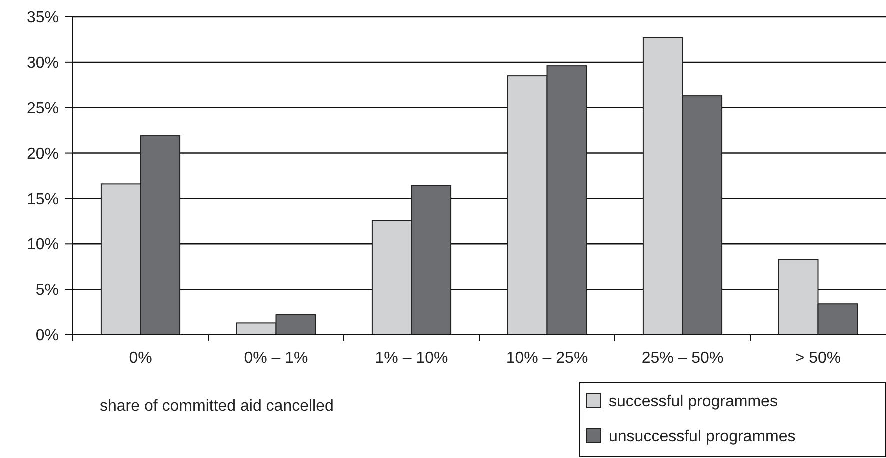 The height and width of the screenshot is (458, 886). Describe the element at coordinates (42, 63) in the screenshot. I see `y-tick-label: 30%` at that location.